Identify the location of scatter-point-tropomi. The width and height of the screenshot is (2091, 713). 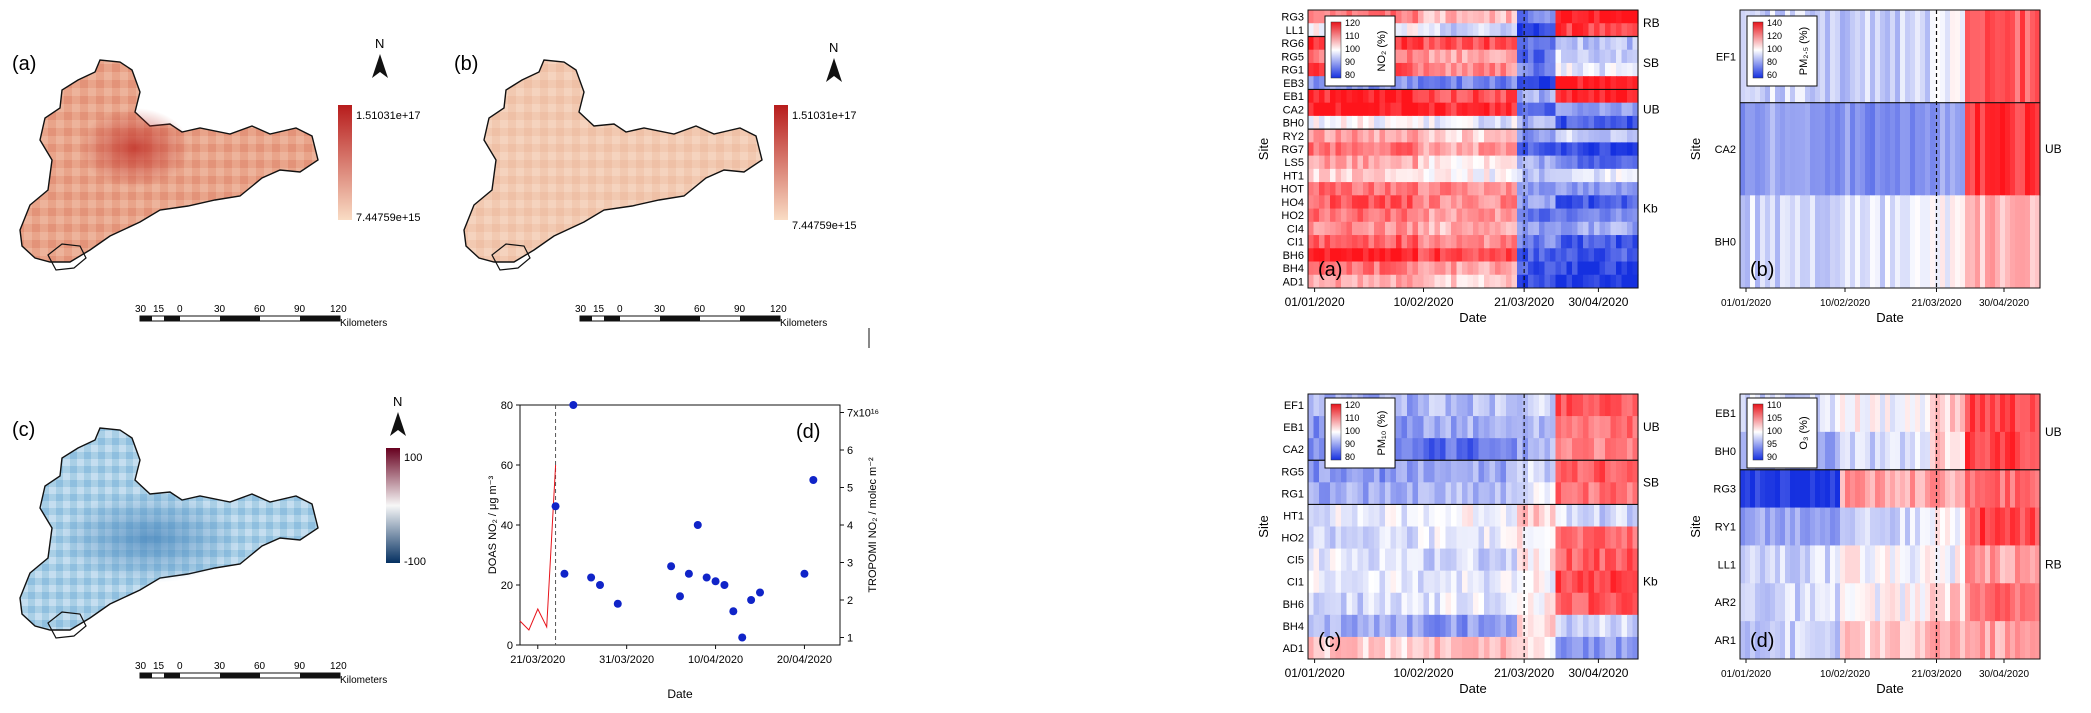
(564, 573).